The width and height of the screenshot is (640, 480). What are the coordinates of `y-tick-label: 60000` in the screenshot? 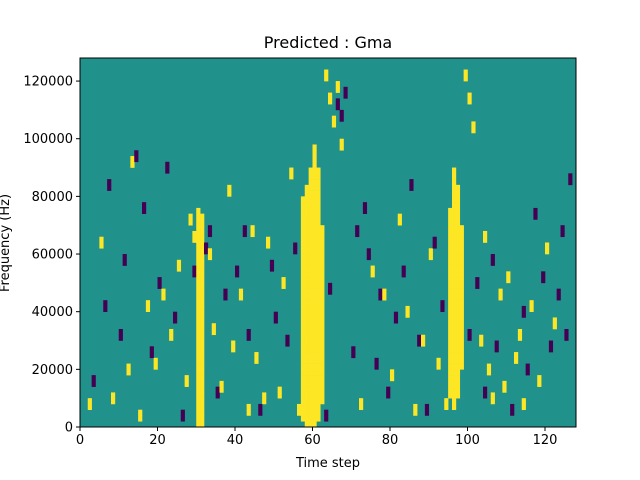 It's located at (52, 255).